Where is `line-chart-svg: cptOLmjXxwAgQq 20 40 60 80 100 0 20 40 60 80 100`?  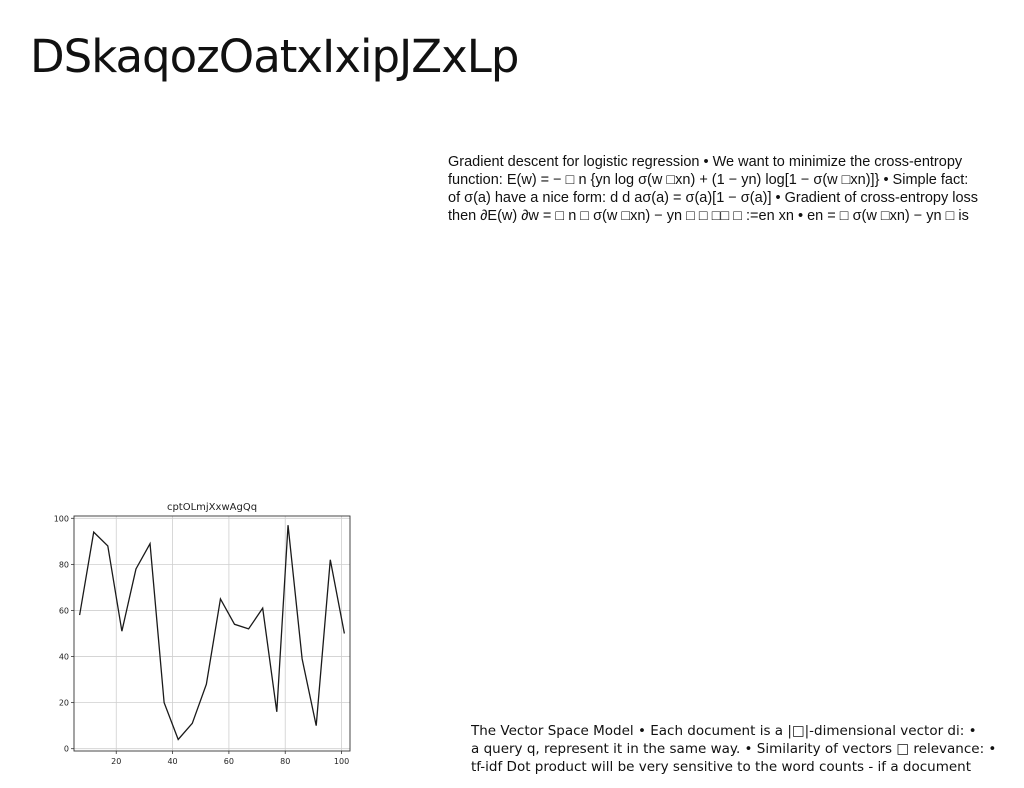
line-chart-svg: cptOLmjXxwAgQq 20 40 60 80 100 0 20 40 60 80 100 is located at coordinates (202, 634).